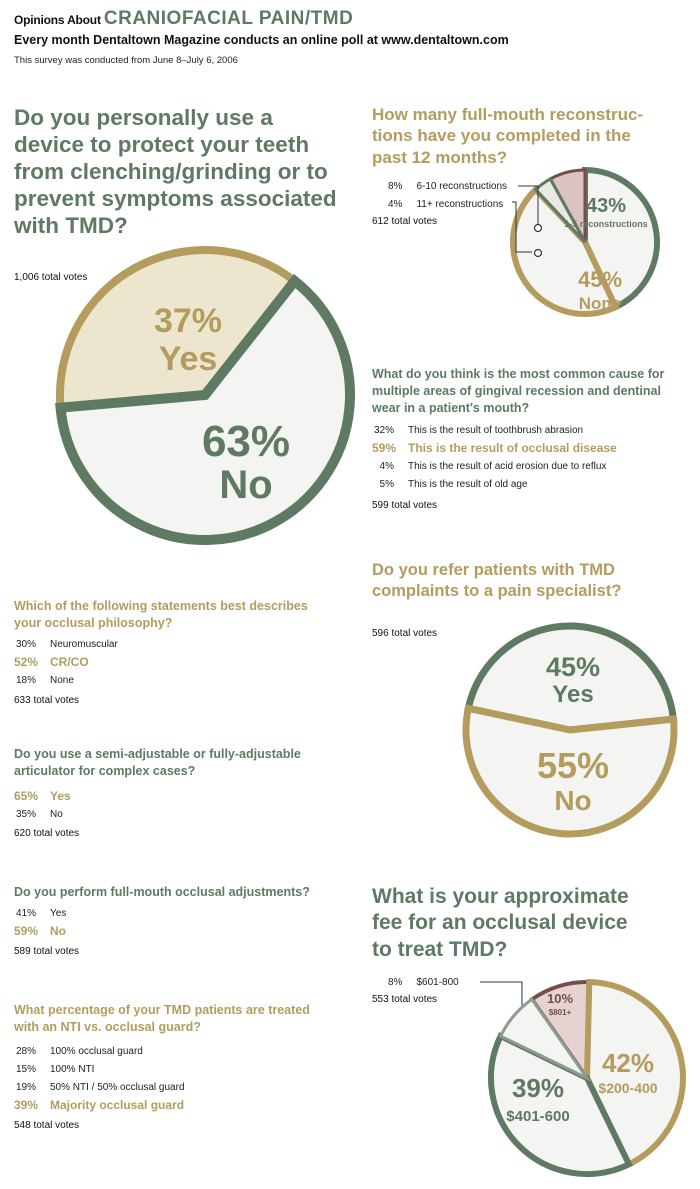  What do you see at coordinates (57, 20) in the screenshot?
I see `header-prefix: Opinions About` at bounding box center [57, 20].